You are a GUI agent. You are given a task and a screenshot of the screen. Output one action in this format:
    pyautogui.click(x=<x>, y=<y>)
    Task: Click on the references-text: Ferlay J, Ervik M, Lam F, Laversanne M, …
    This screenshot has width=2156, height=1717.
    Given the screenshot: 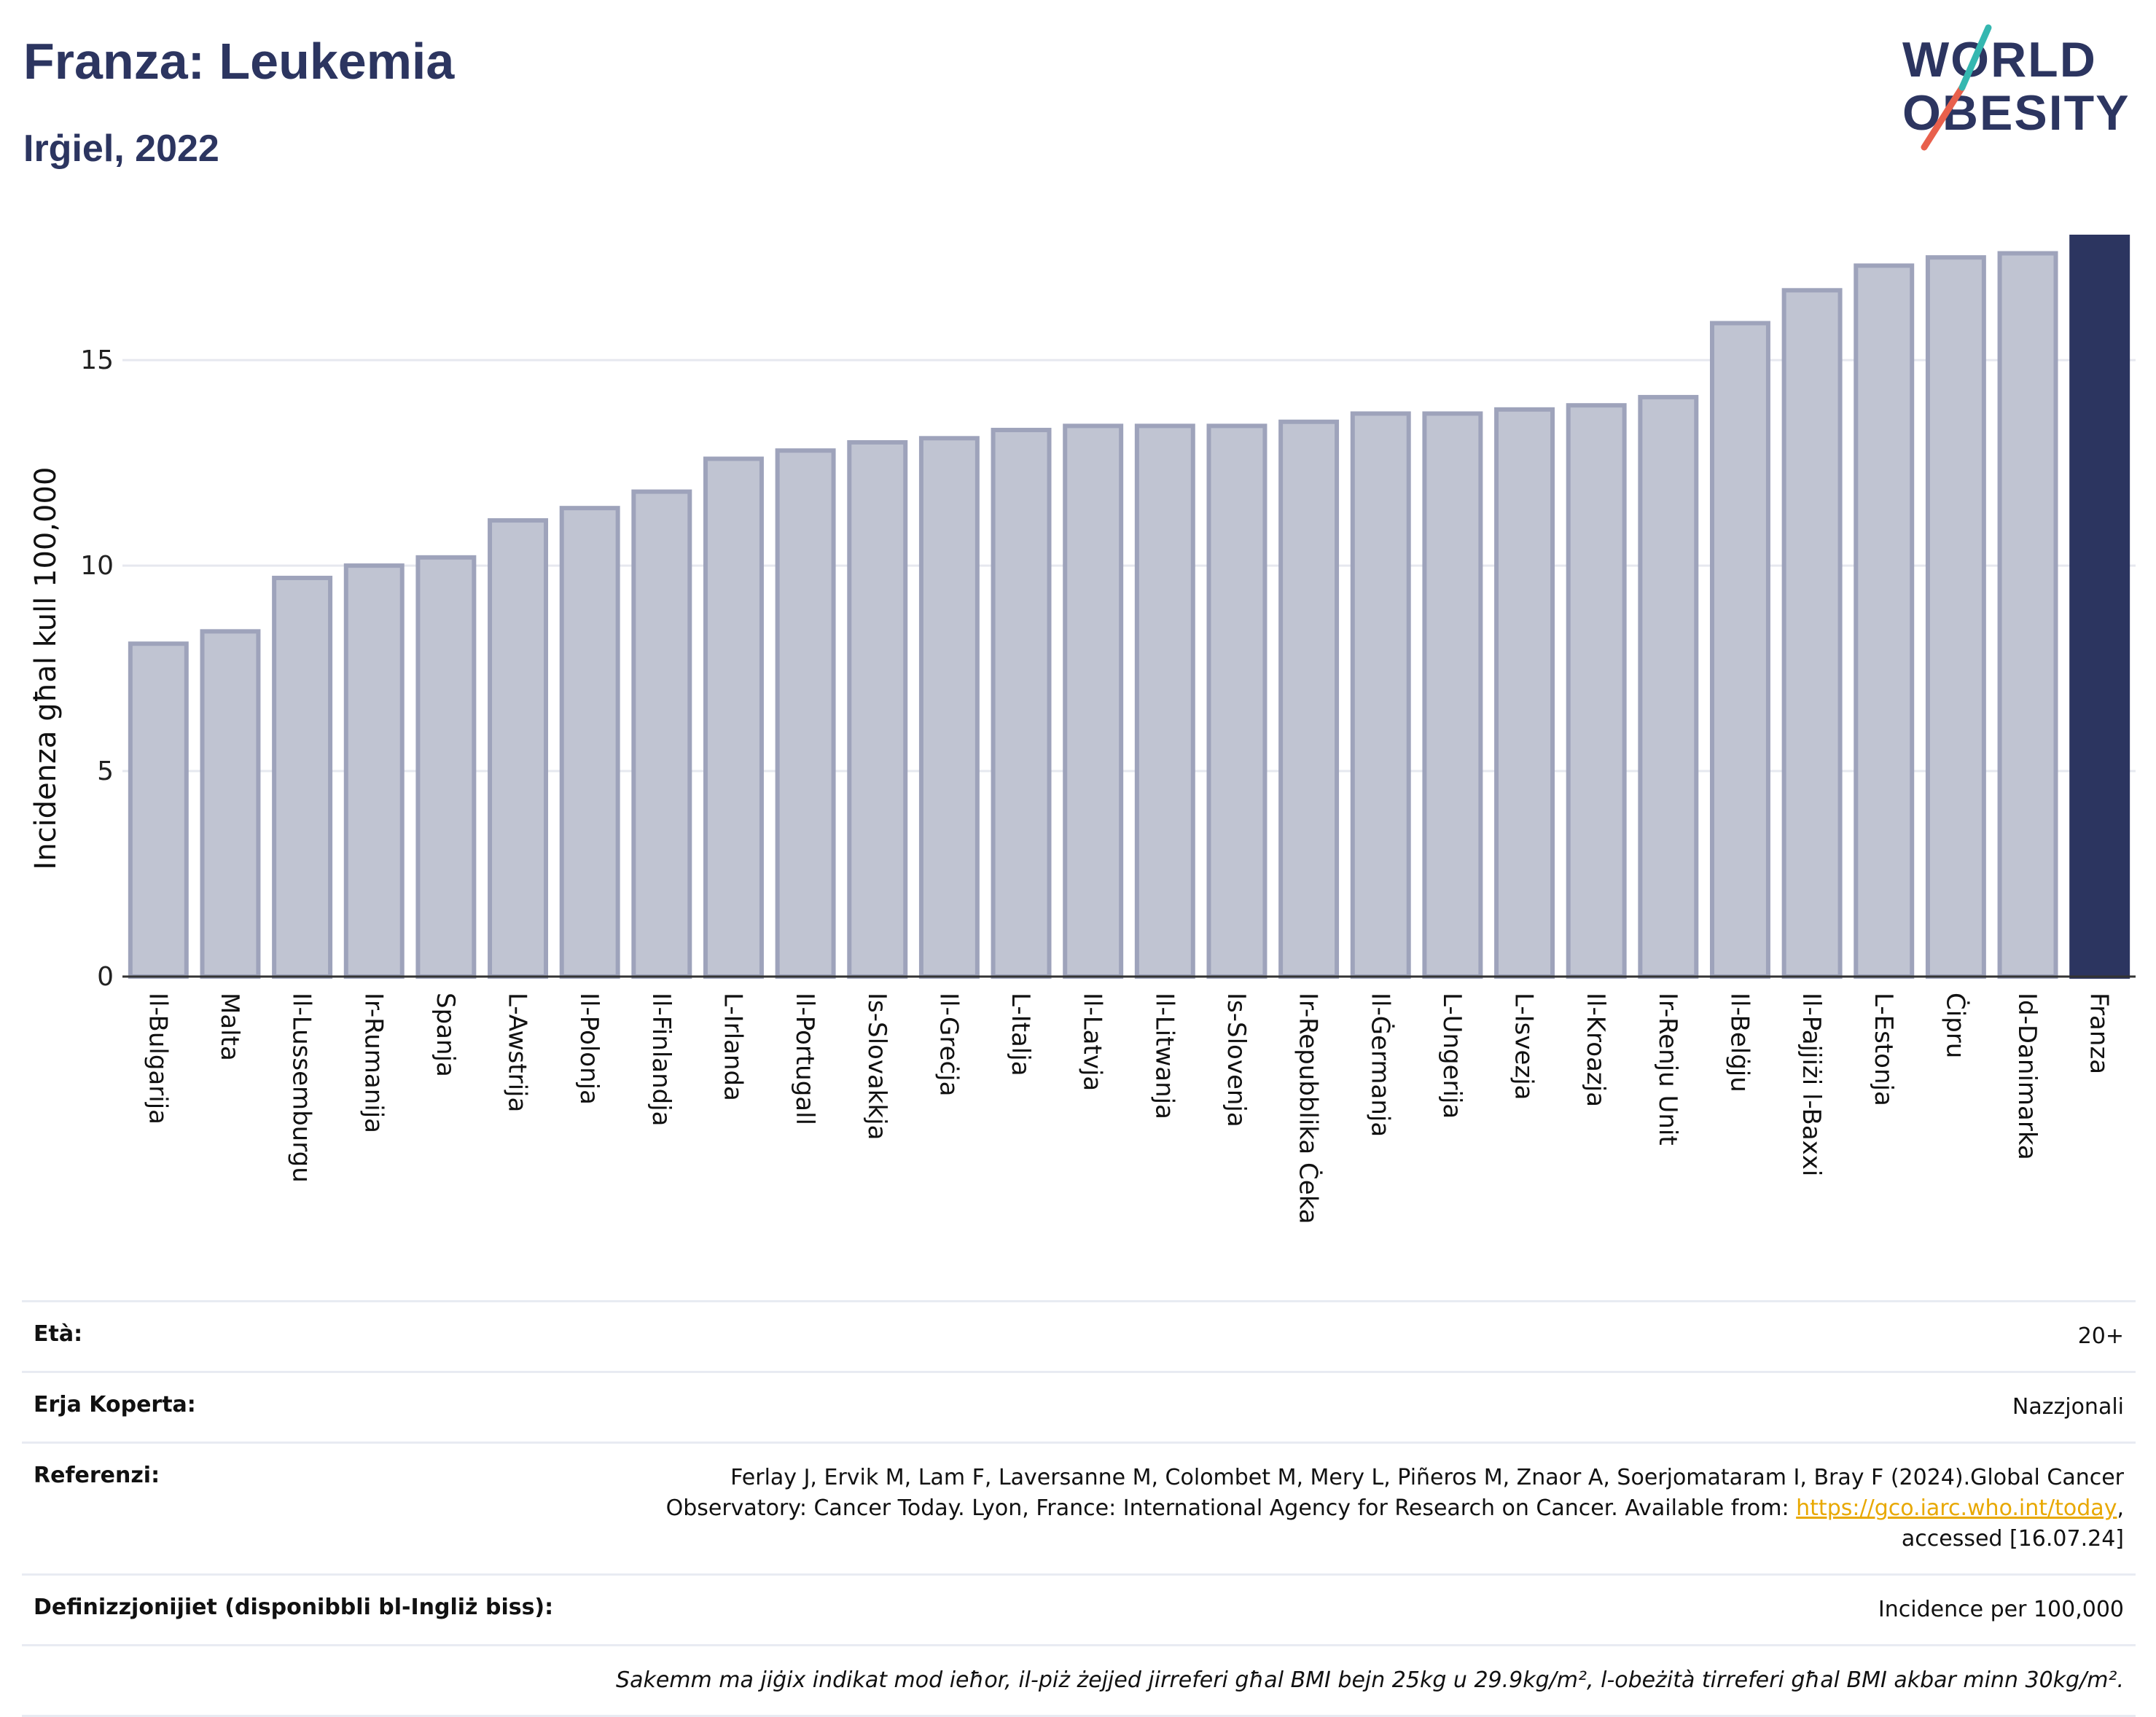 What is the action you would take?
    pyautogui.click(x=1395, y=1493)
    